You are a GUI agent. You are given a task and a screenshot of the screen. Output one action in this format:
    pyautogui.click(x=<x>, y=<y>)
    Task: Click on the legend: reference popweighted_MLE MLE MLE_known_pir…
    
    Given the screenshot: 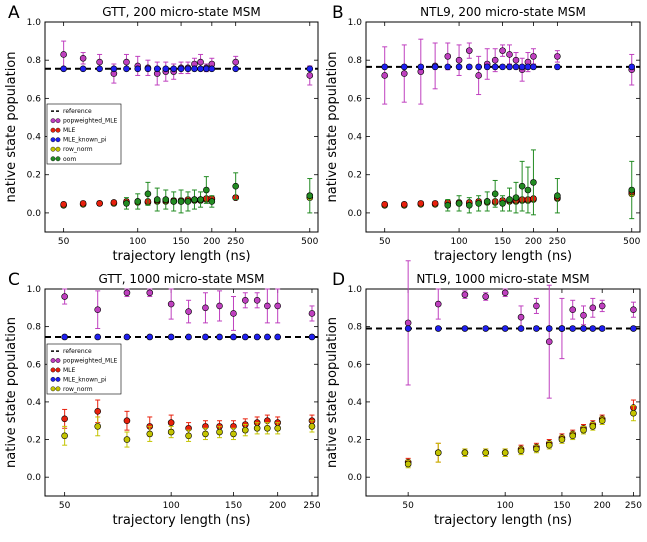 What is the action you would take?
    pyautogui.click(x=84, y=369)
    